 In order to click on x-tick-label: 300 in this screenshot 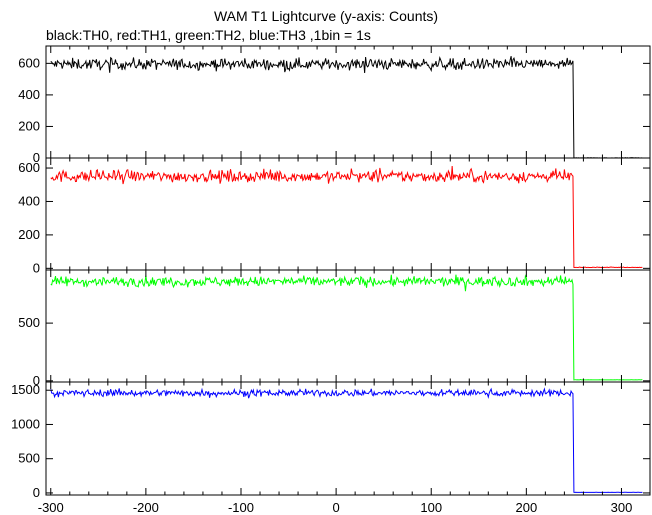, I will do `click(622, 507)`.